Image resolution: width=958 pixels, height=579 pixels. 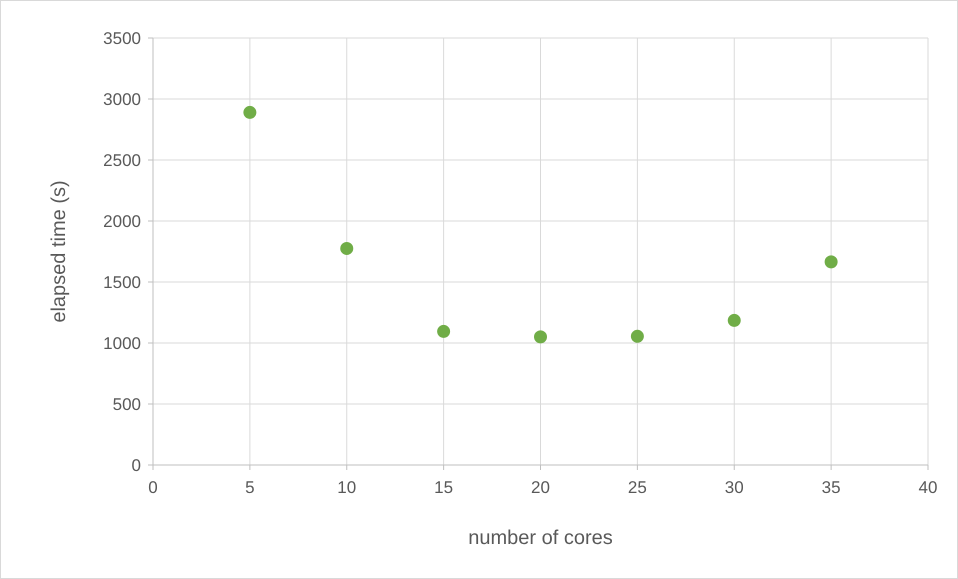 What do you see at coordinates (250, 487) in the screenshot?
I see `x-tick-label: 5` at bounding box center [250, 487].